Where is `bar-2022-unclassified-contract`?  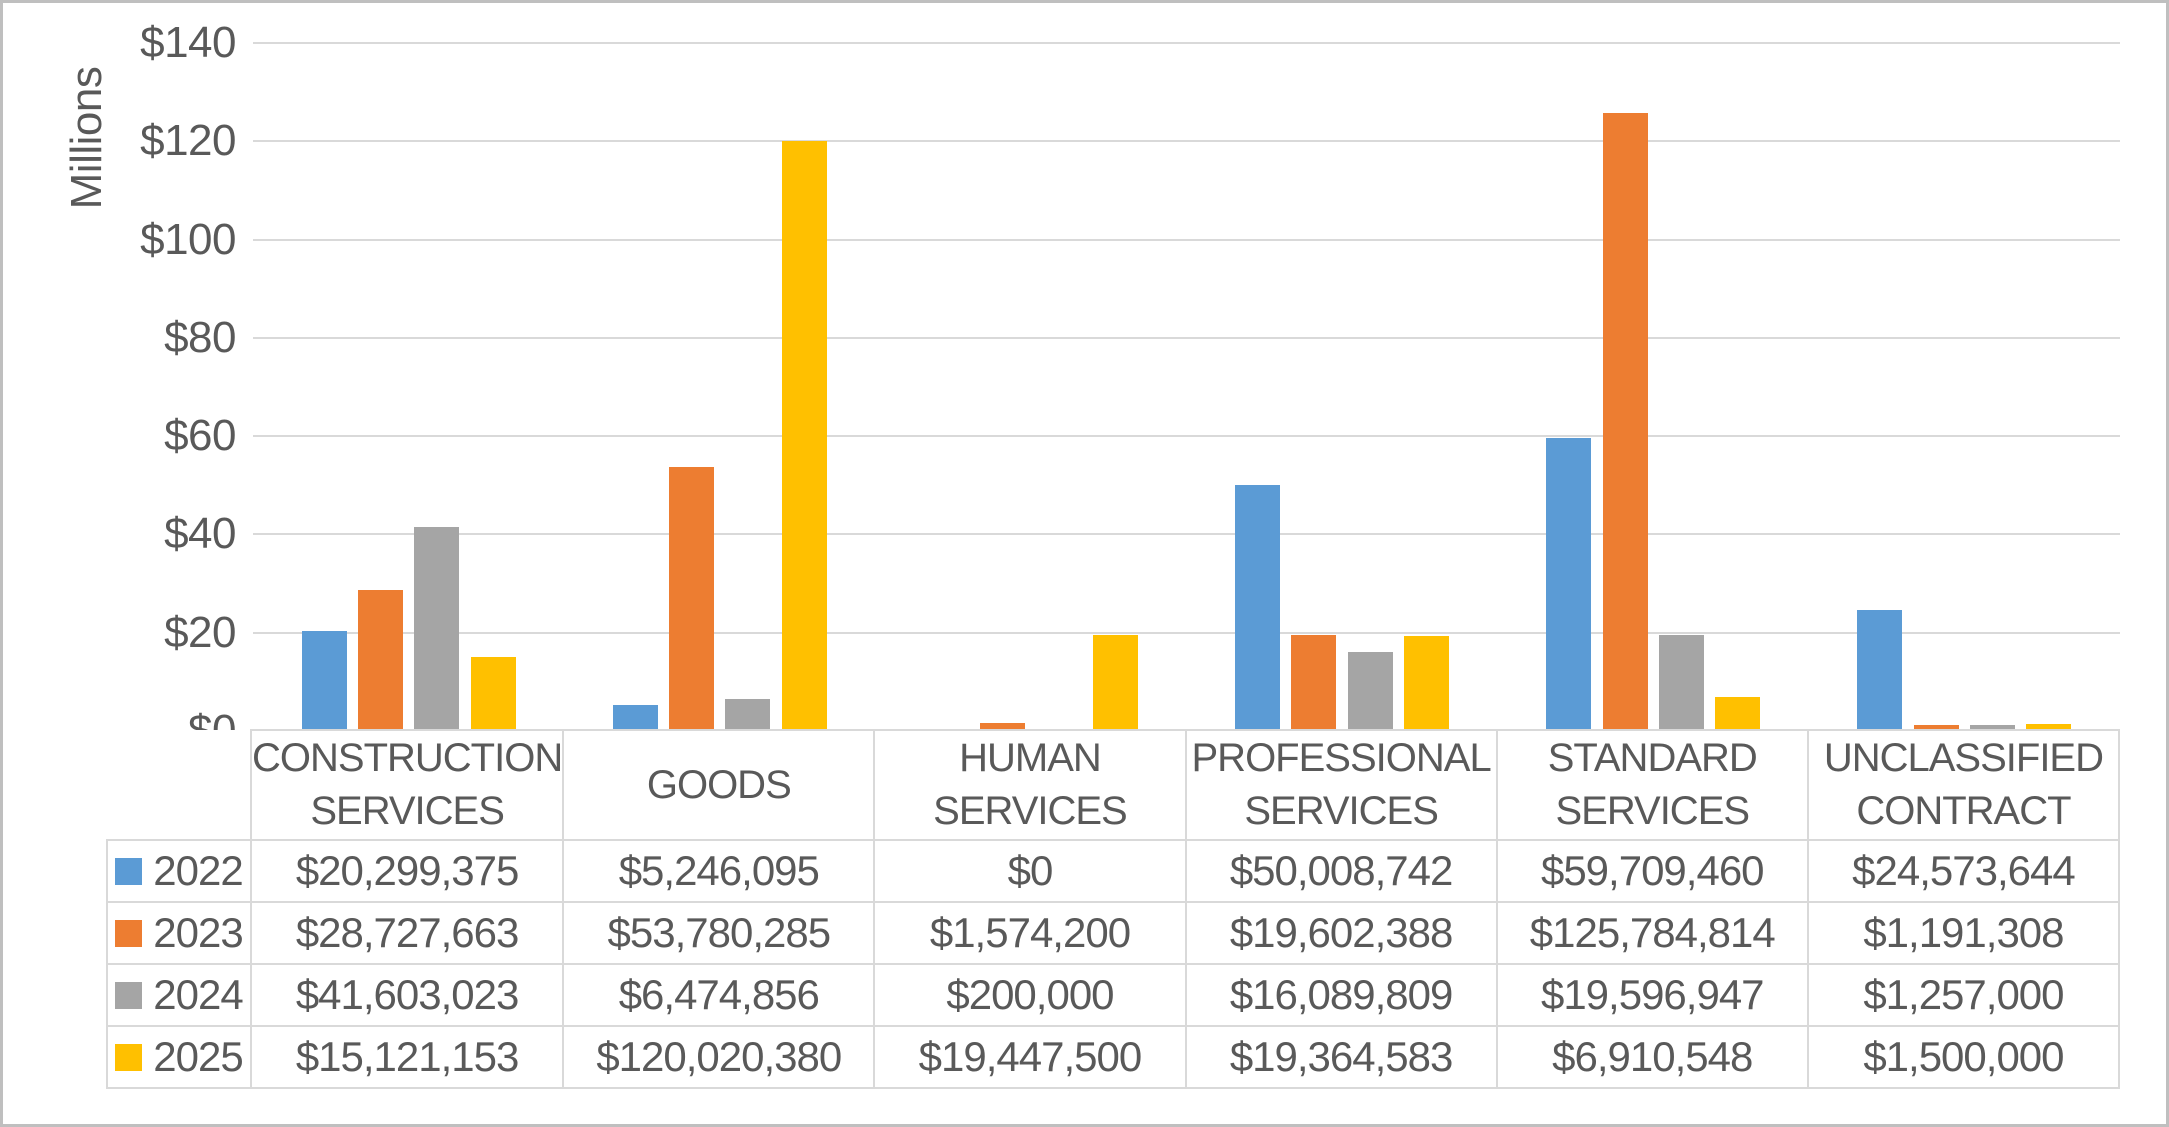 bar-2022-unclassified-contract is located at coordinates (1879, 670).